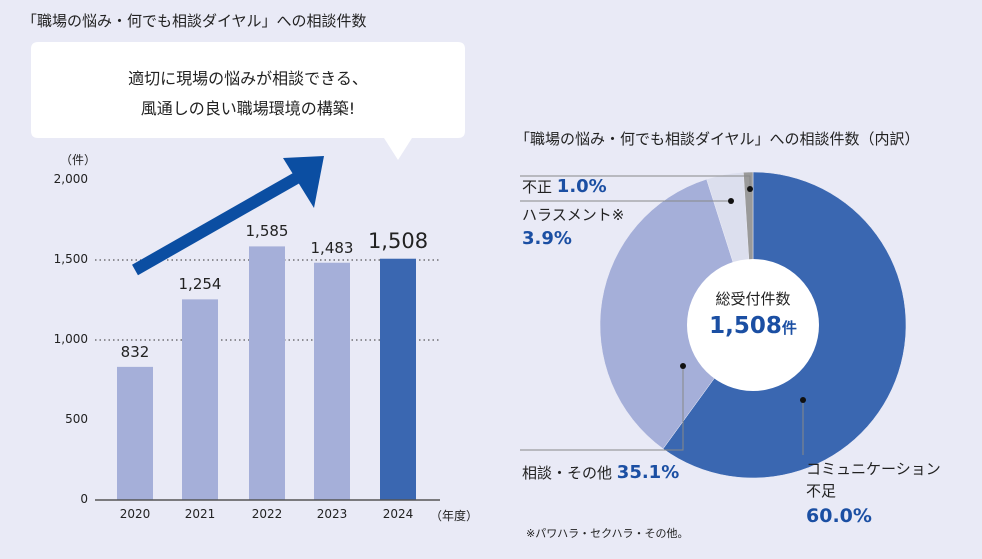 The height and width of the screenshot is (559, 982). What do you see at coordinates (873, 469) in the screenshot?
I see `communication-name-1: コミュニケーション` at bounding box center [873, 469].